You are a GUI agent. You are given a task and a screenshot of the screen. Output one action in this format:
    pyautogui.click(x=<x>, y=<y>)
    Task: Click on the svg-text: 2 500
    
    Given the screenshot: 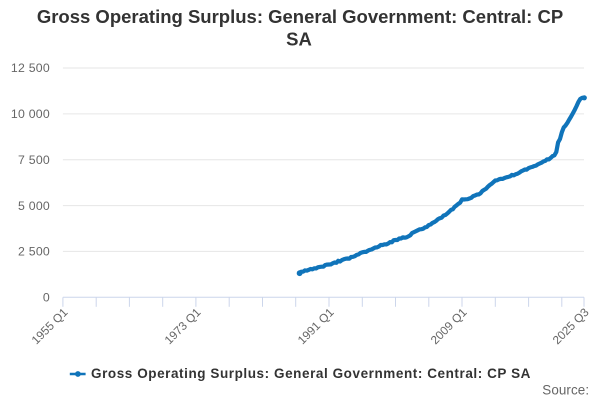 What is the action you would take?
    pyautogui.click(x=34, y=252)
    